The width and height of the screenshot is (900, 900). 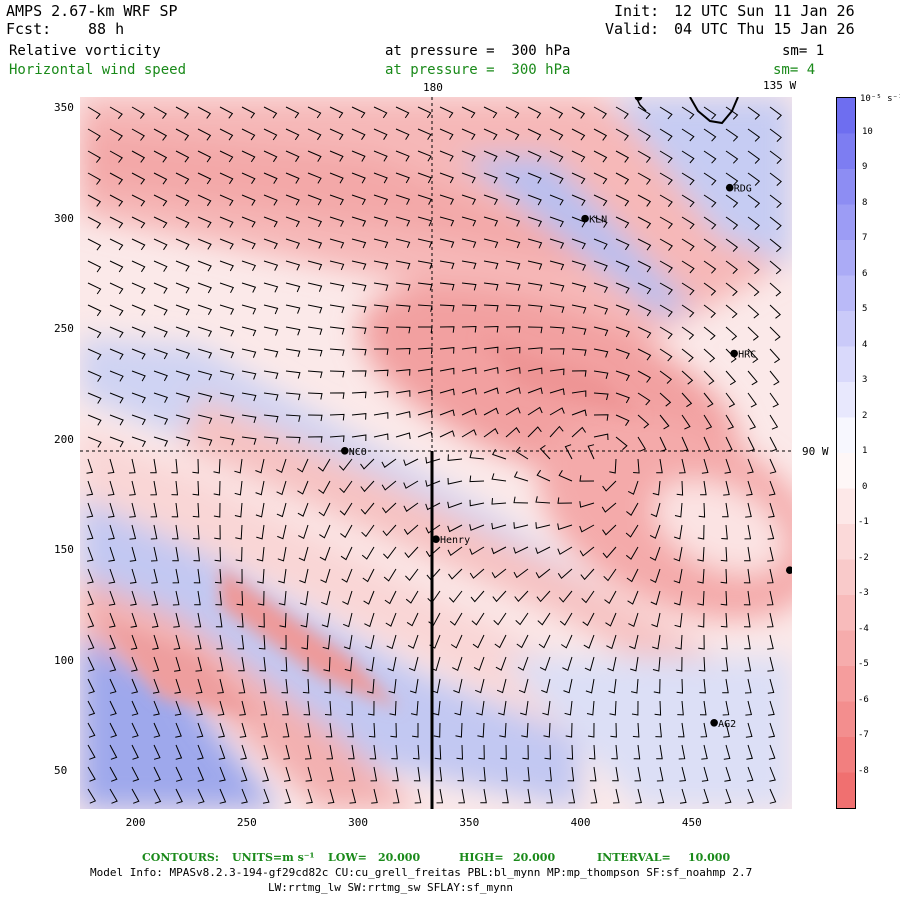 I want to click on interval-label: INTERVAL=, so click(x=634, y=857).